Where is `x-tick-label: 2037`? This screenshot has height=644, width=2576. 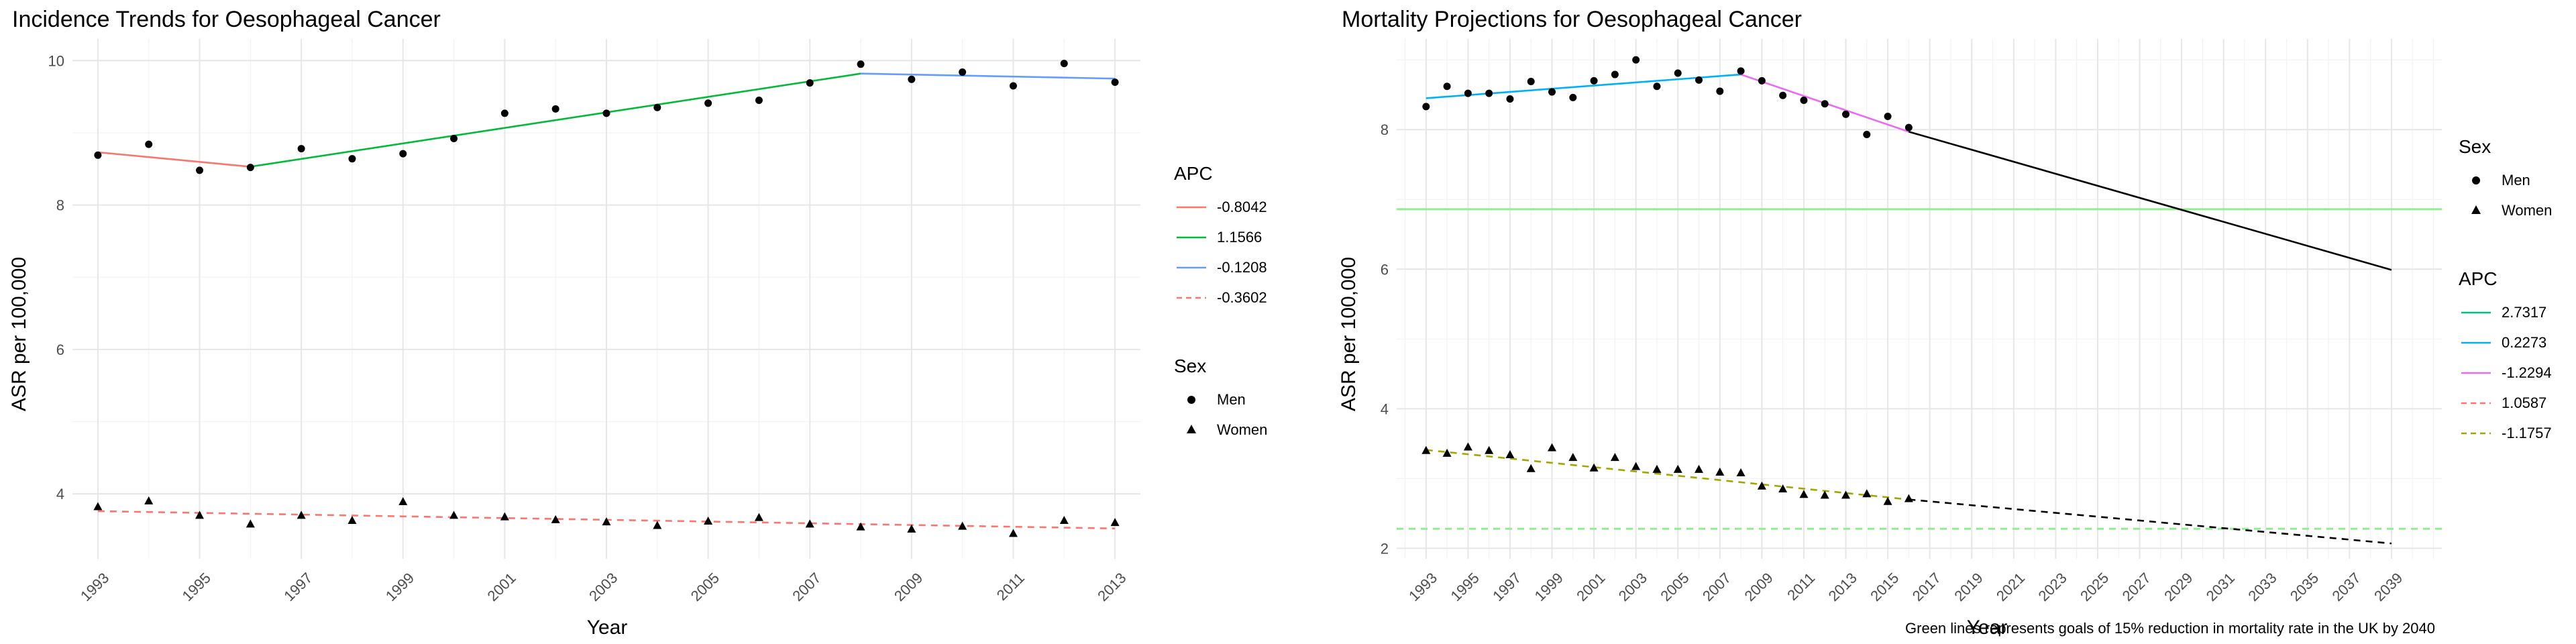
x-tick-label: 2037 is located at coordinates (2345, 587).